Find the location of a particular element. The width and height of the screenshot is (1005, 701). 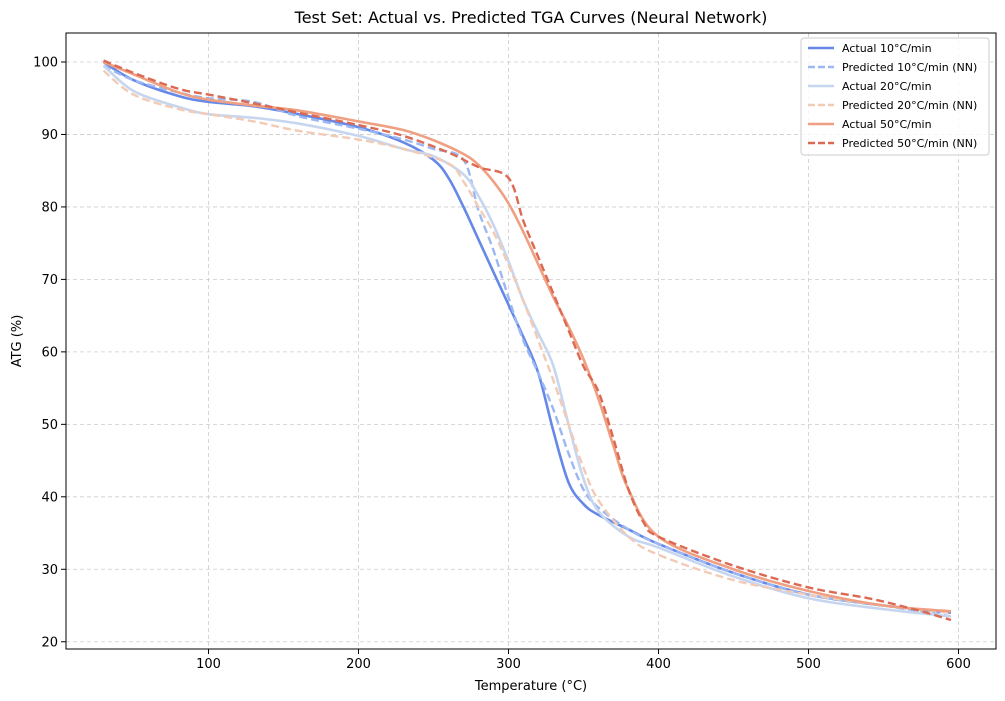

x-tick-label: 100 is located at coordinates (208, 664).